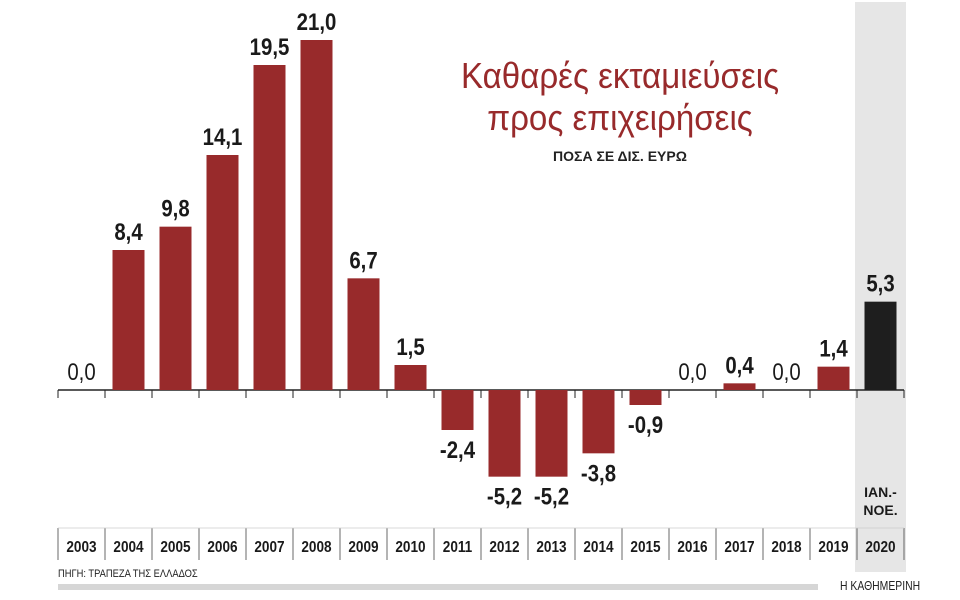 The width and height of the screenshot is (960, 600). I want to click on bar-2013, so click(551, 433).